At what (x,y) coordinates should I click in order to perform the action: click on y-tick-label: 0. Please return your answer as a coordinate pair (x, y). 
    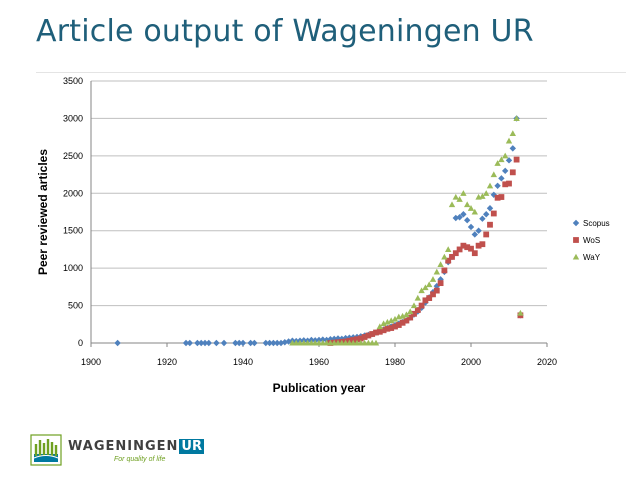
    Looking at the image, I should click on (80, 343).